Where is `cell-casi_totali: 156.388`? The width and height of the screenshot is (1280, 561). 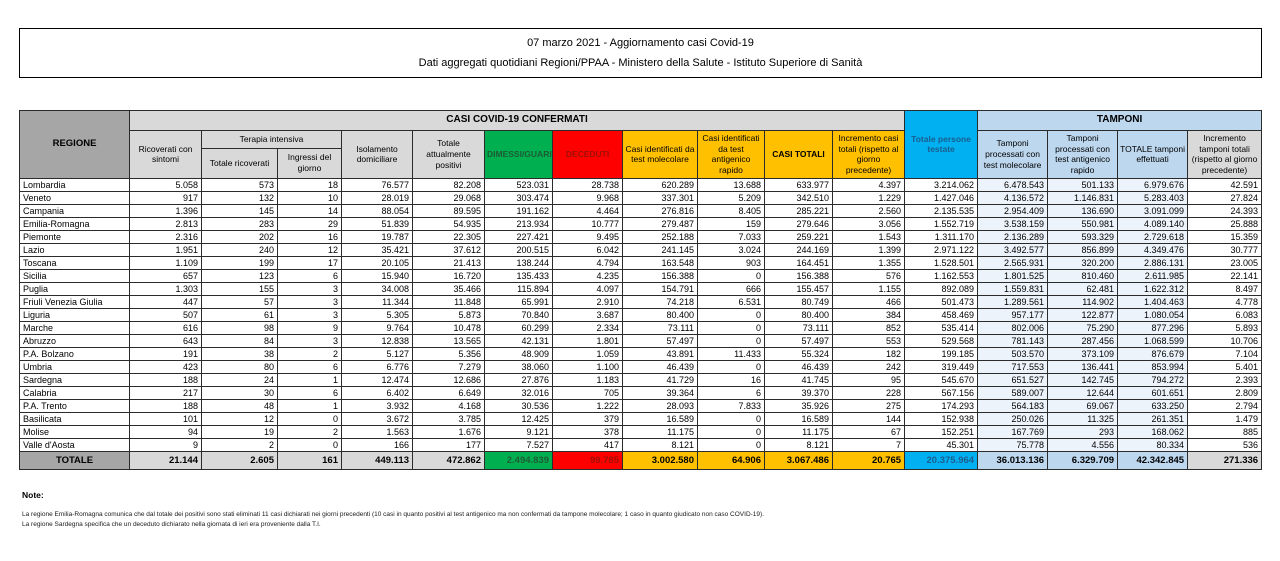
cell-casi_totali: 156.388 is located at coordinates (798, 275).